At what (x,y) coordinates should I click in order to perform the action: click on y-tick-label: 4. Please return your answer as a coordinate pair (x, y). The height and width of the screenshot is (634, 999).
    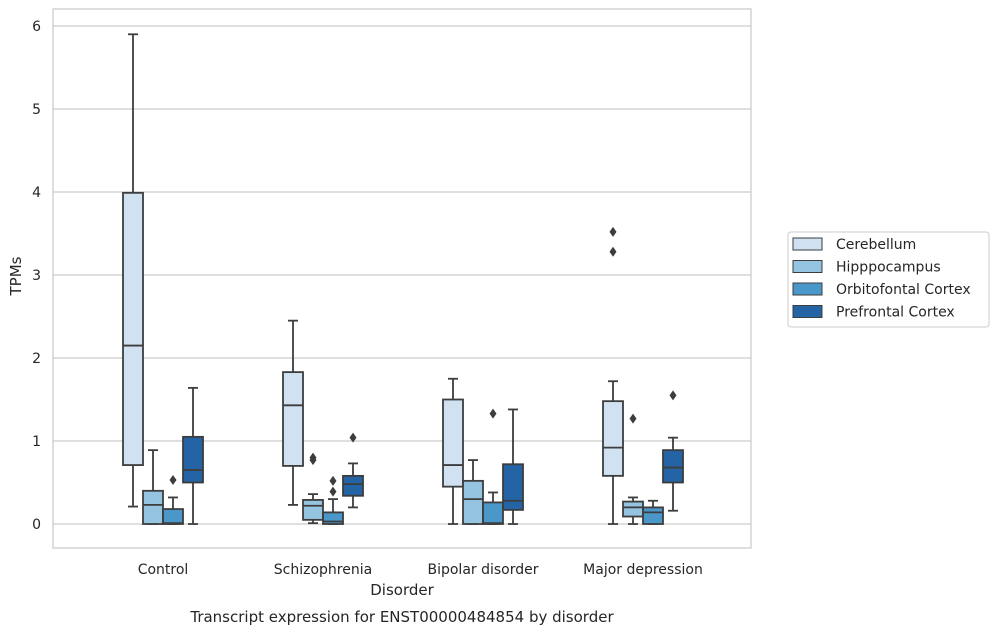
    Looking at the image, I should click on (36, 193).